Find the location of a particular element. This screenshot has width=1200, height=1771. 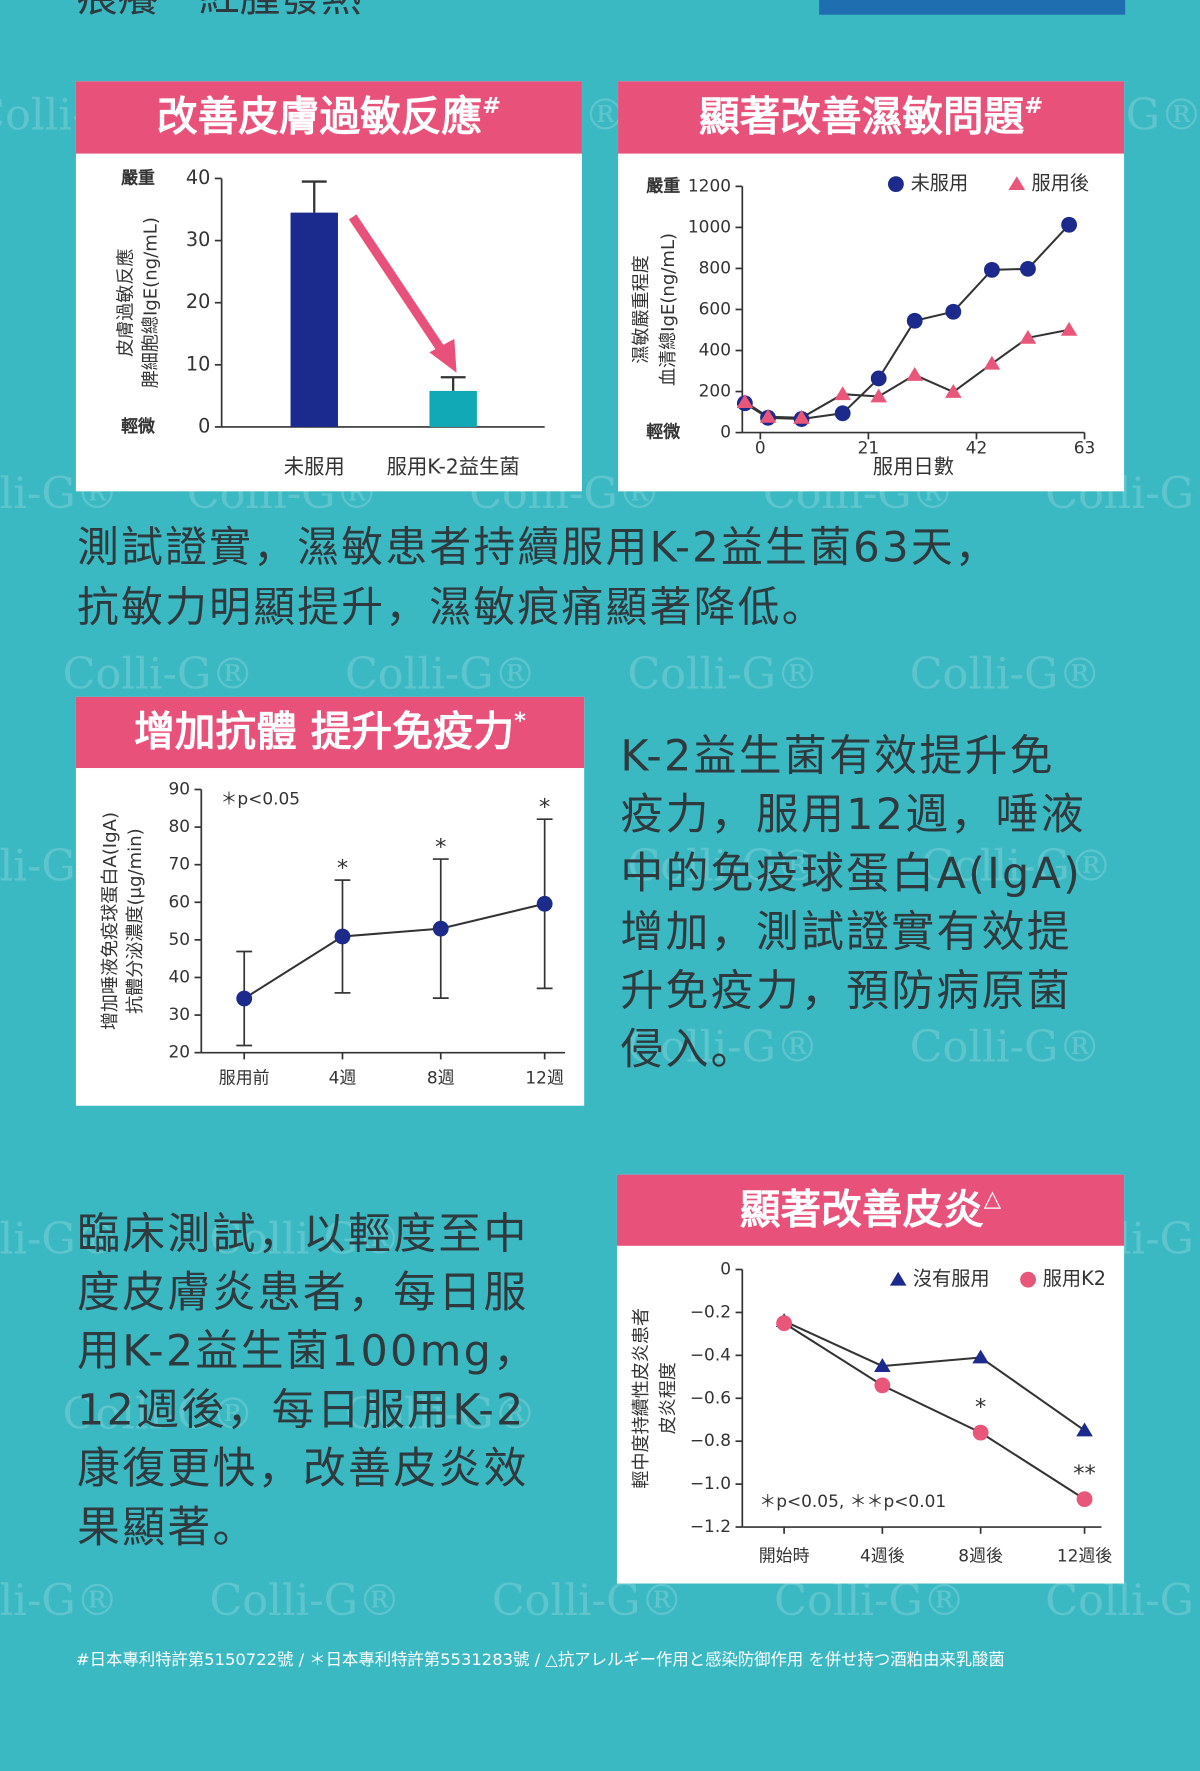

panel-title: 顯著改善皮炎△ is located at coordinates (871, 1209).